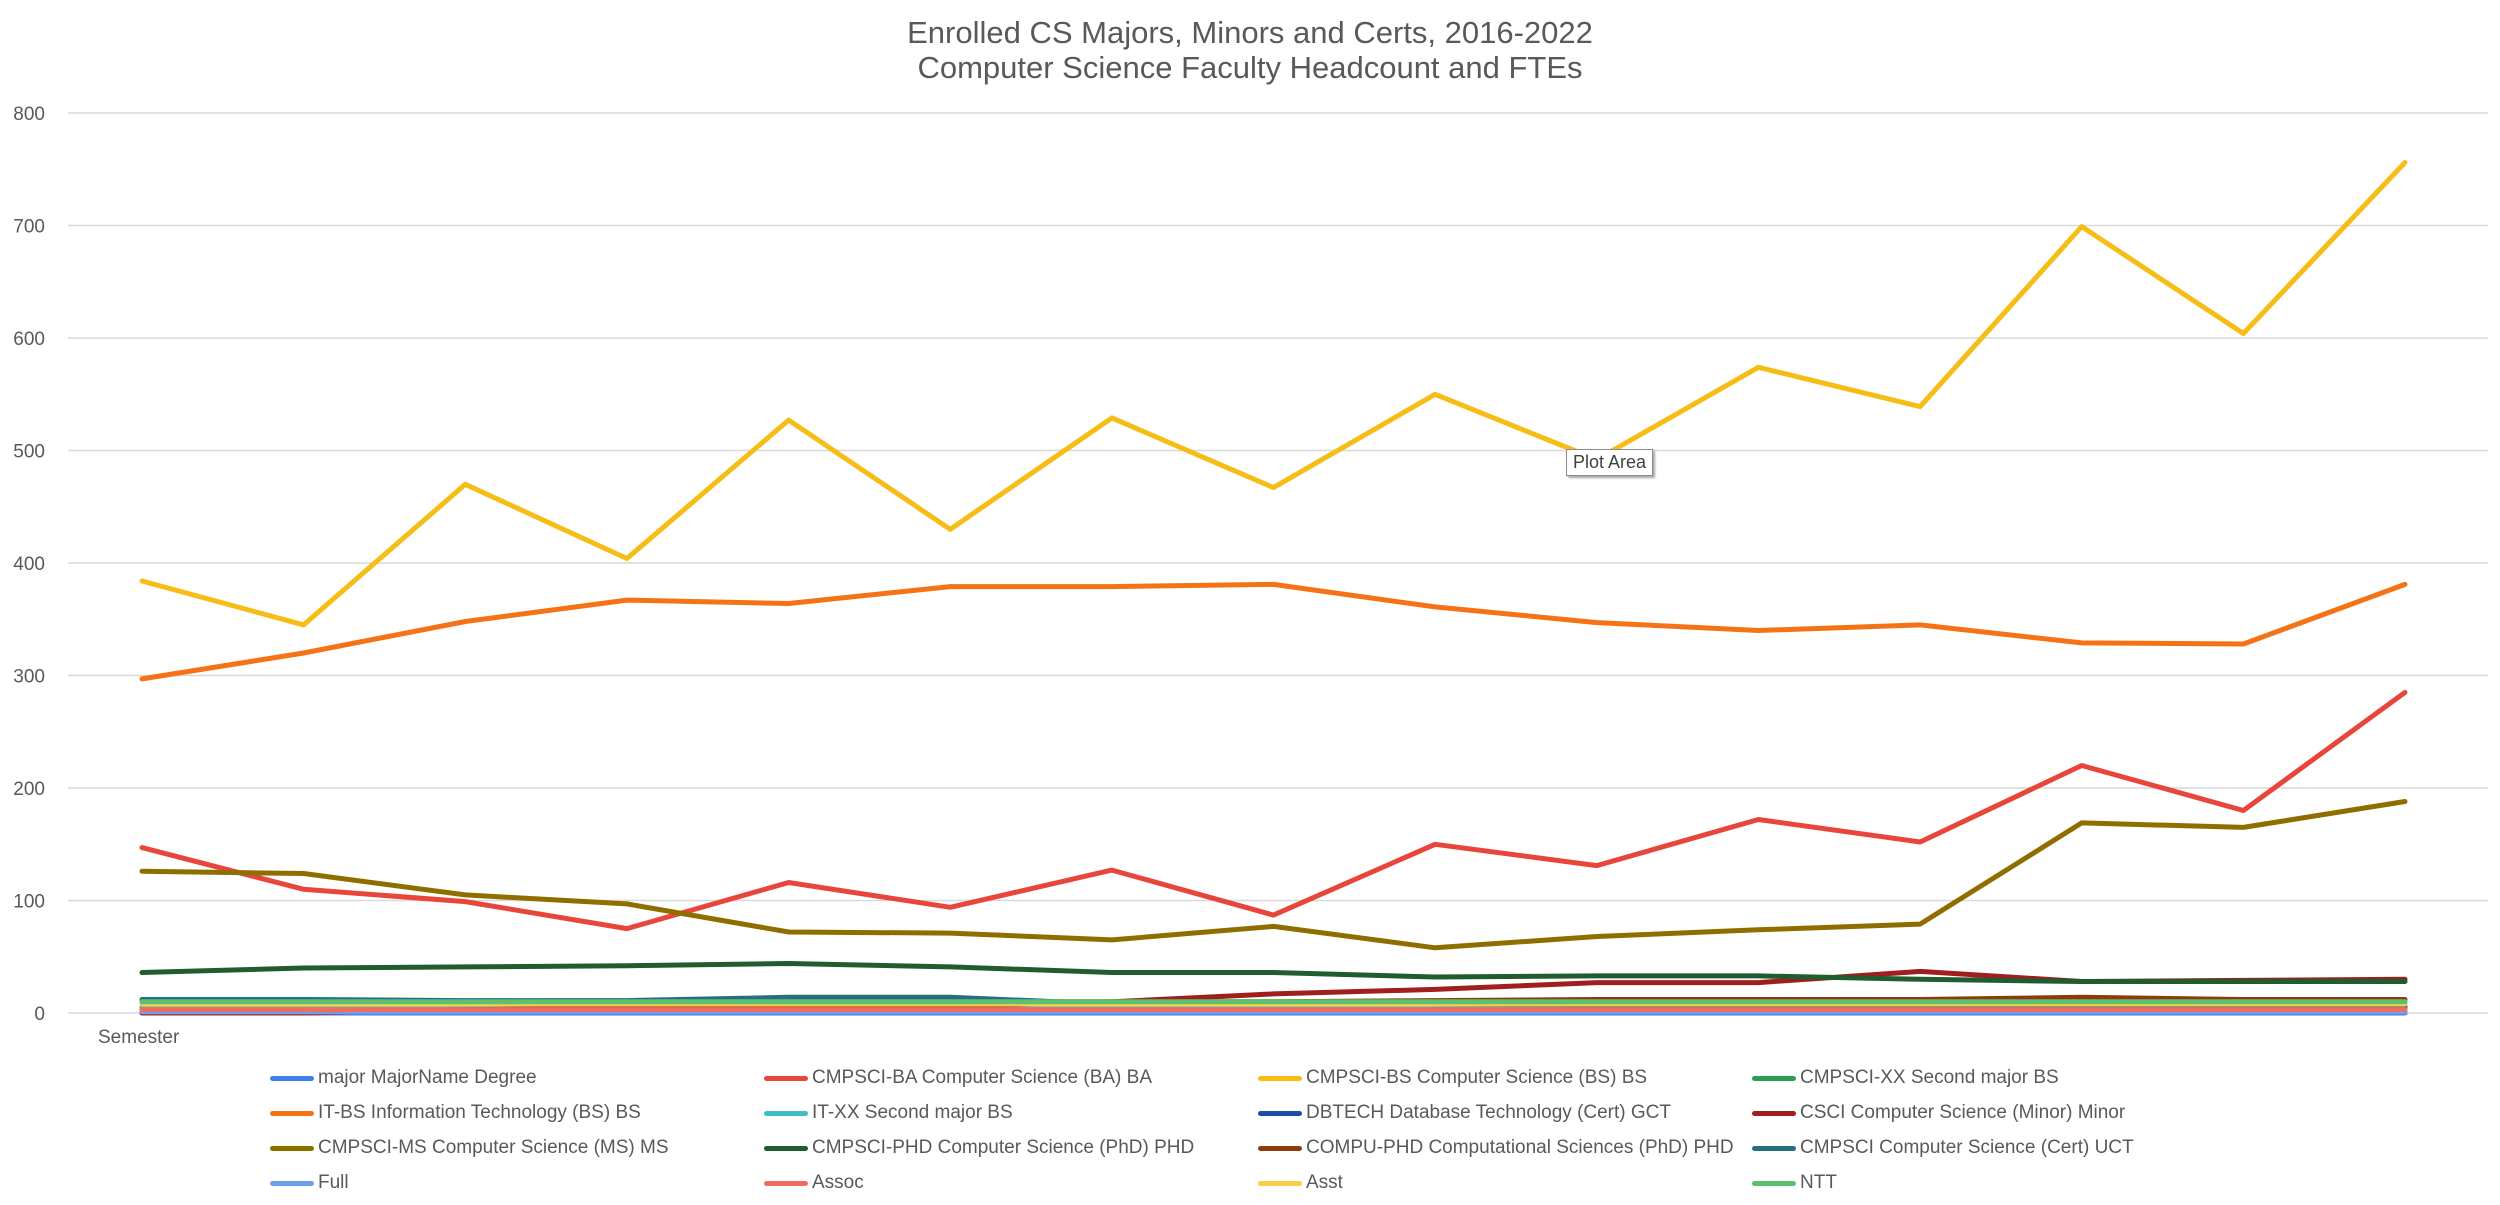 This screenshot has width=2500, height=1205. I want to click on legend-item: CMPSCI-BS Computer Science (BS) BS, so click(1452, 1078).